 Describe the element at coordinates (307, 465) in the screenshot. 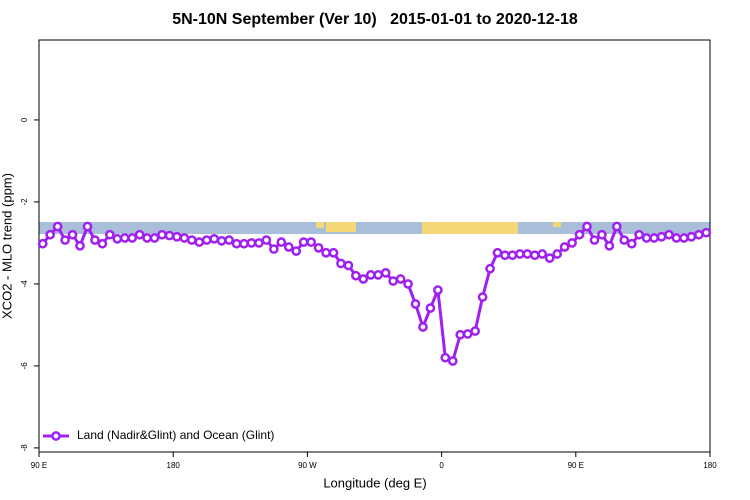

I see `x-tick-label: 90 W` at that location.